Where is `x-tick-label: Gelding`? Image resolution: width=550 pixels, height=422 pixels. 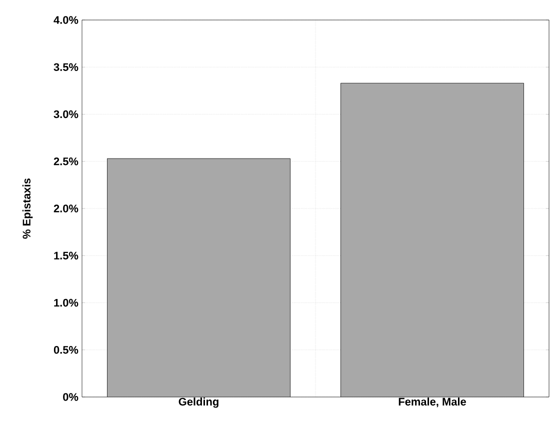
x-tick-label: Gelding is located at coordinates (198, 403).